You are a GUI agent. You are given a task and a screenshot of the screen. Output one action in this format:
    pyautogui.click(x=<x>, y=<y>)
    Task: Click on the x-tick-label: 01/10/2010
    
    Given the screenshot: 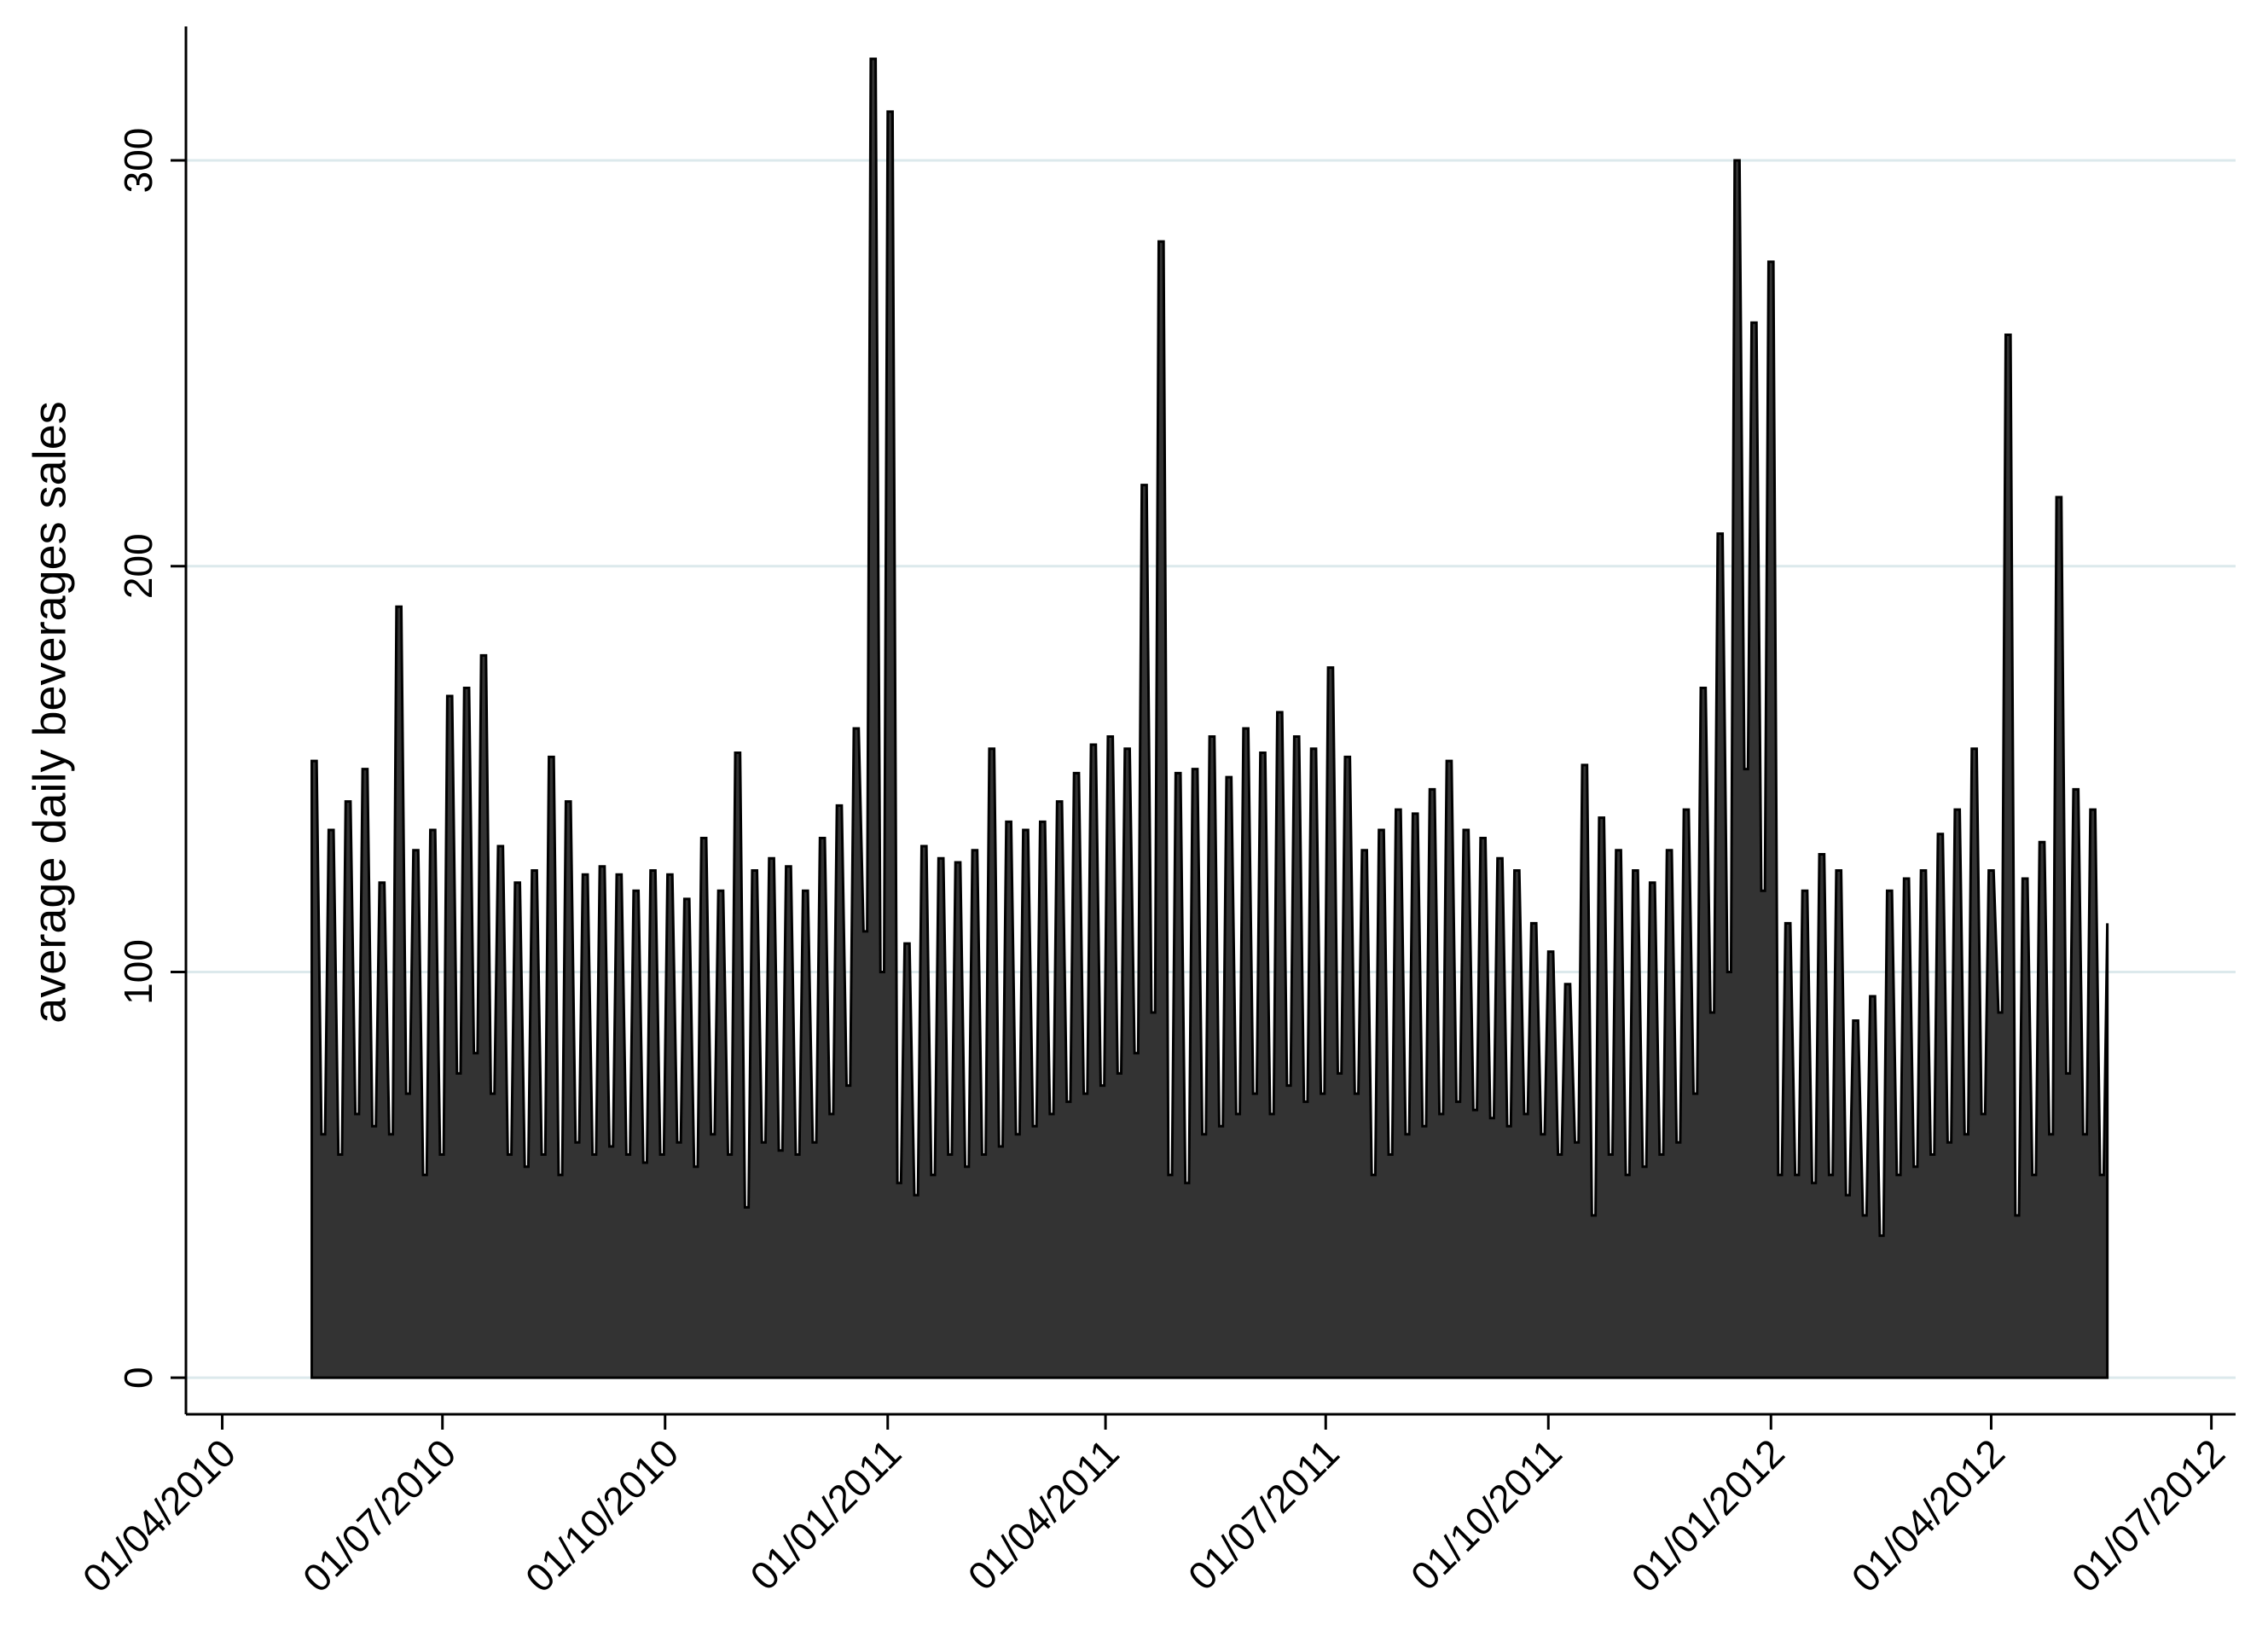 What is the action you would take?
    pyautogui.click(x=602, y=1515)
    